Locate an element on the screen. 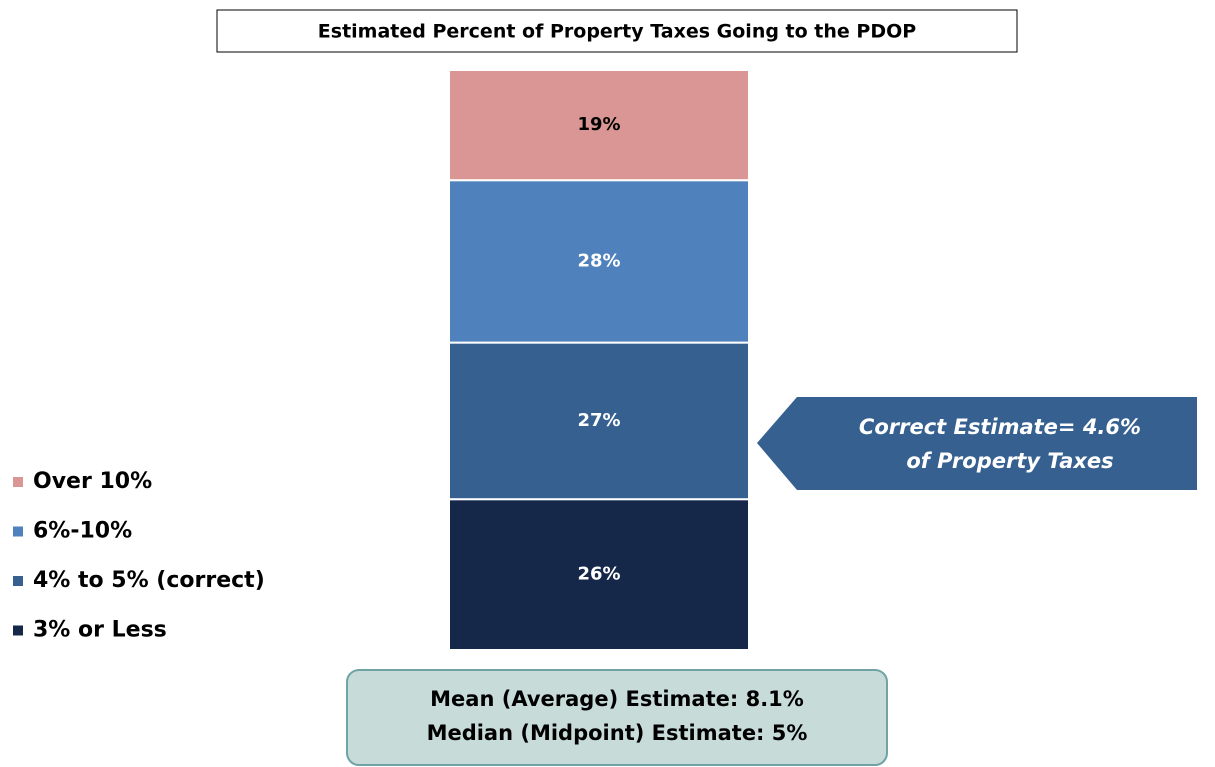 This screenshot has width=1215, height=767. value-label: 27% is located at coordinates (598, 420).